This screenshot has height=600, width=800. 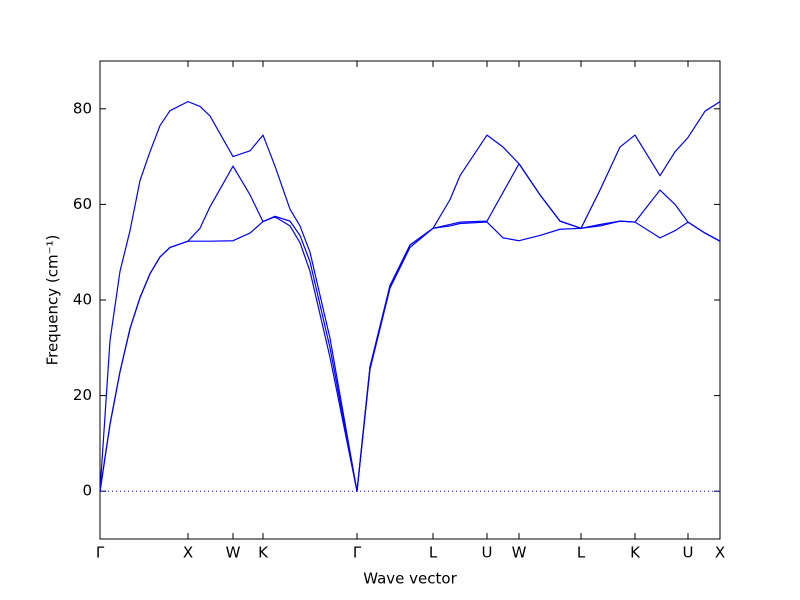 I want to click on y-tick-label: 0, so click(x=87, y=491).